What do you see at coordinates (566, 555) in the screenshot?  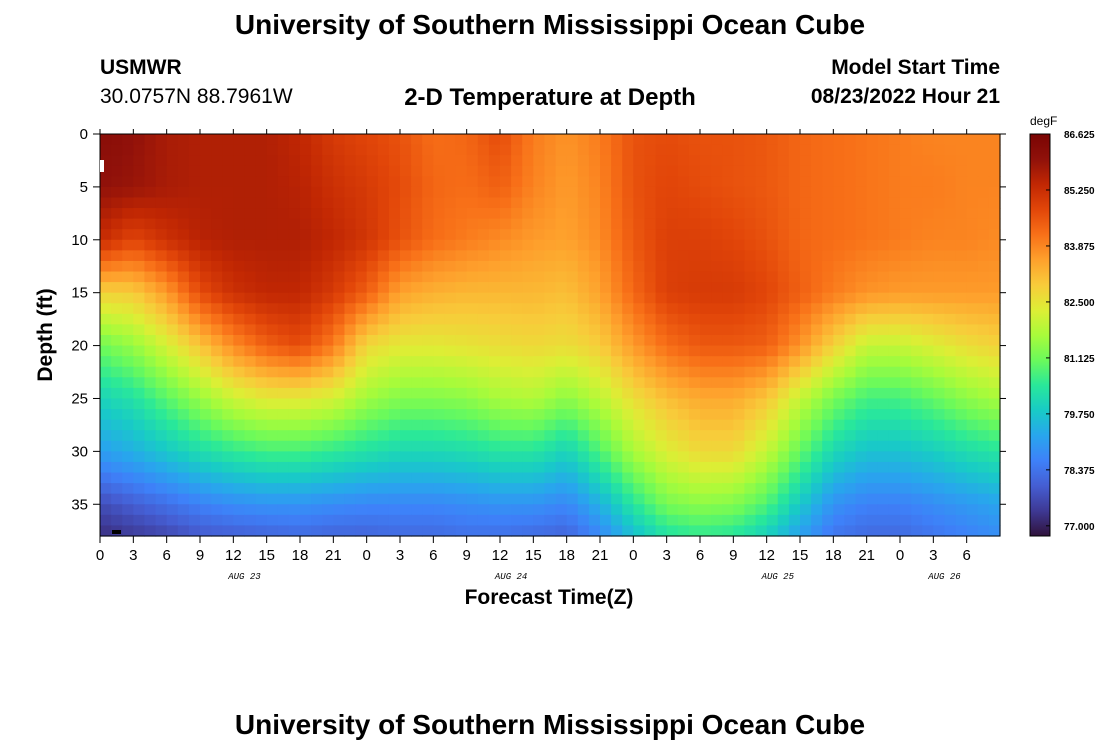 I see `x-tick-label: 18` at bounding box center [566, 555].